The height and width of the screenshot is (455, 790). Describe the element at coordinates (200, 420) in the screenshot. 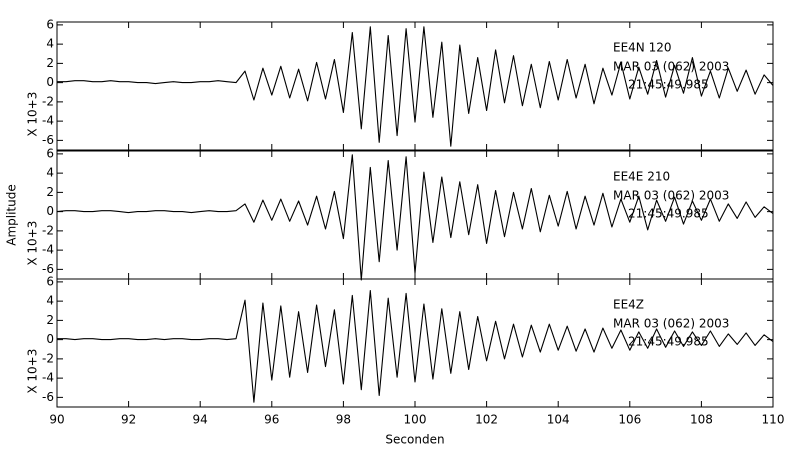

I see `x-tick-label: 94` at that location.